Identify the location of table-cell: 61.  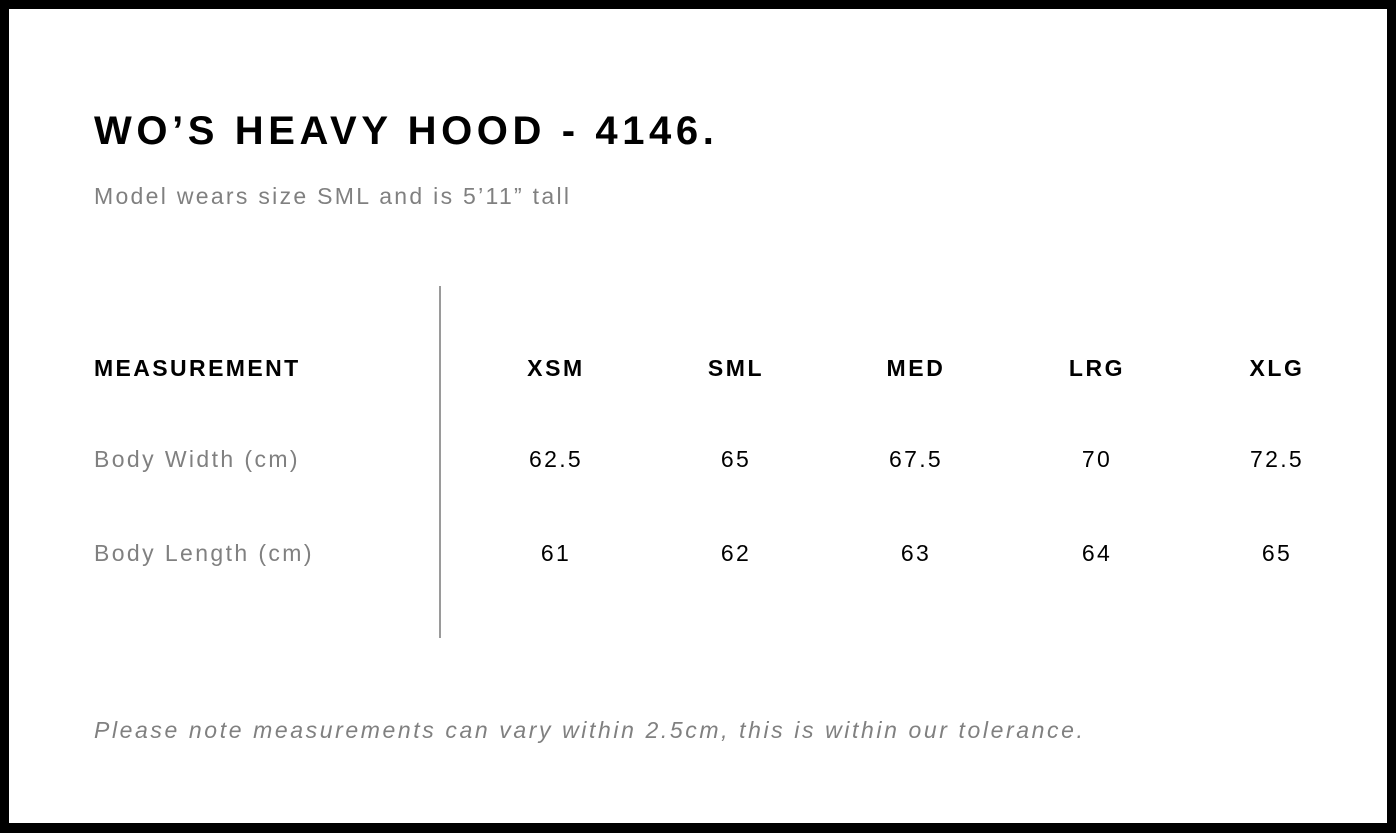
(556, 553).